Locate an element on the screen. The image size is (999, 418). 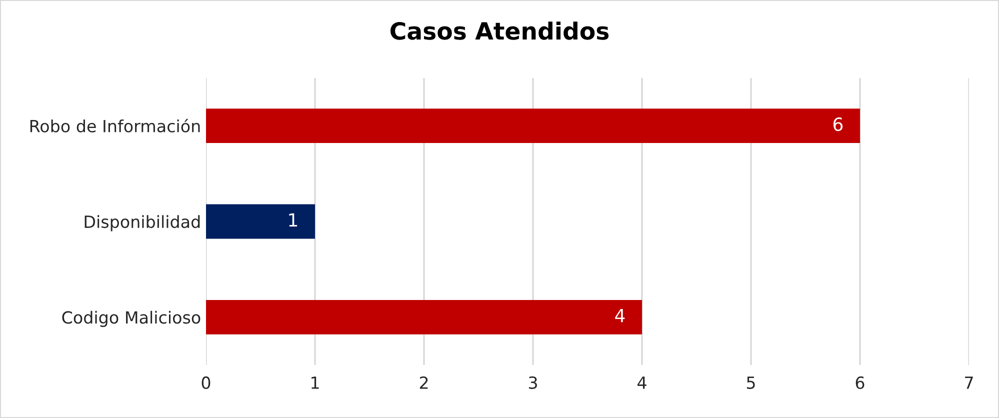
x-tick-label: 2 is located at coordinates (424, 382).